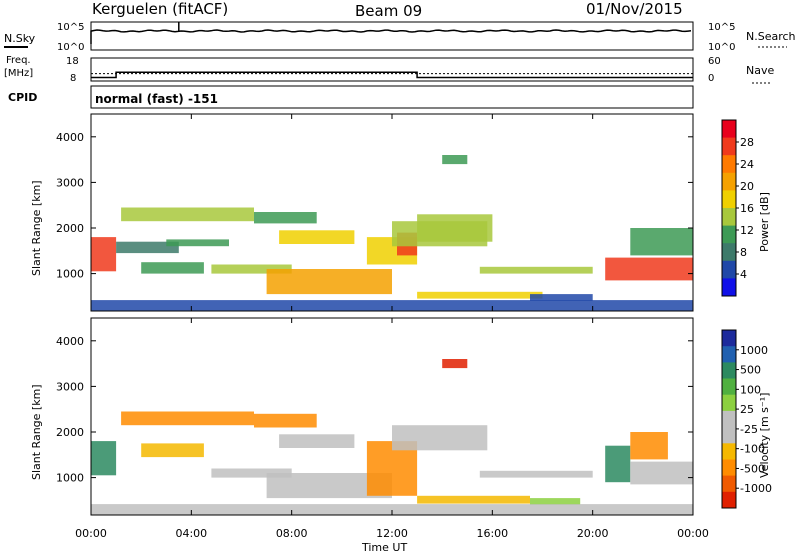 This screenshot has width=800, height=554. I want to click on power-cbar-label-5: 8, so click(743, 252).